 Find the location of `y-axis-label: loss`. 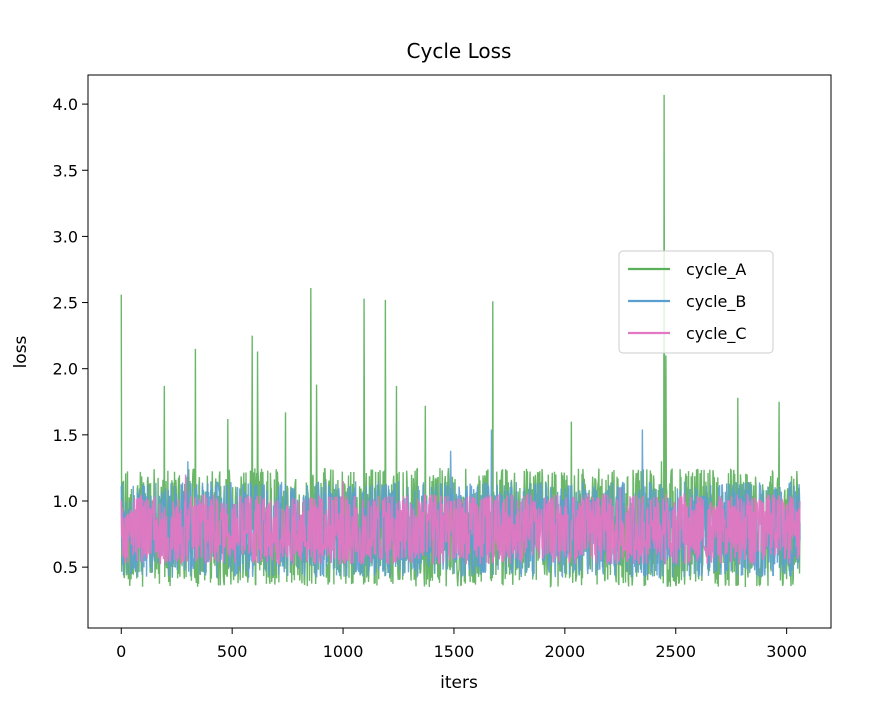

y-axis-label: loss is located at coordinates (21, 351).